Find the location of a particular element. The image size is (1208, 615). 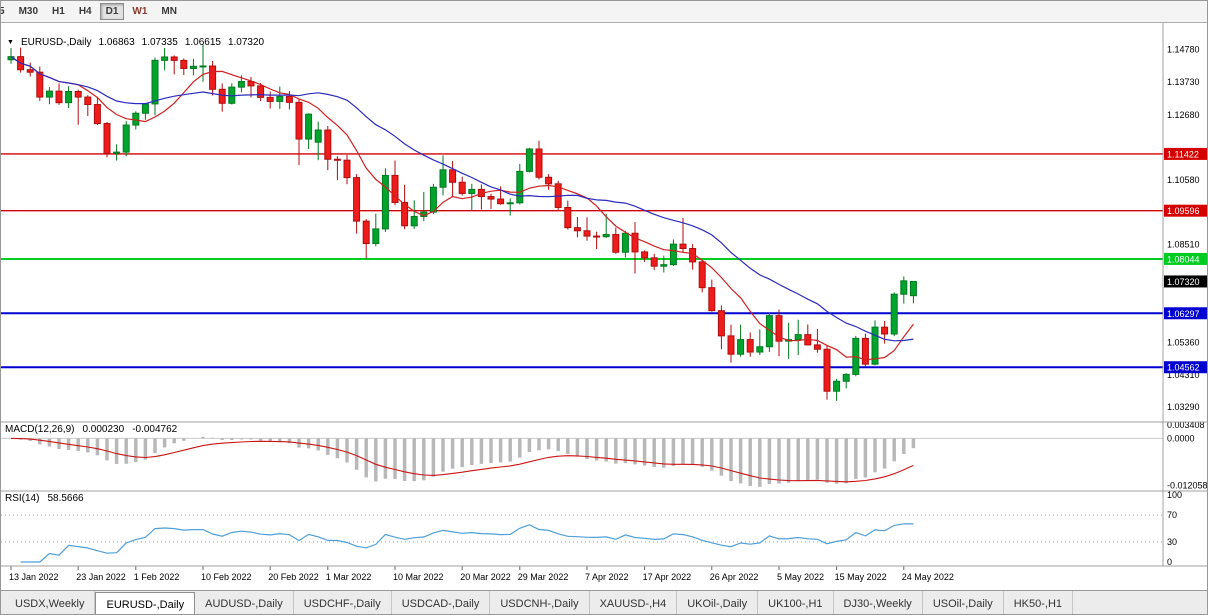

macd-axis-label: 0.003408 is located at coordinates (1186, 425).